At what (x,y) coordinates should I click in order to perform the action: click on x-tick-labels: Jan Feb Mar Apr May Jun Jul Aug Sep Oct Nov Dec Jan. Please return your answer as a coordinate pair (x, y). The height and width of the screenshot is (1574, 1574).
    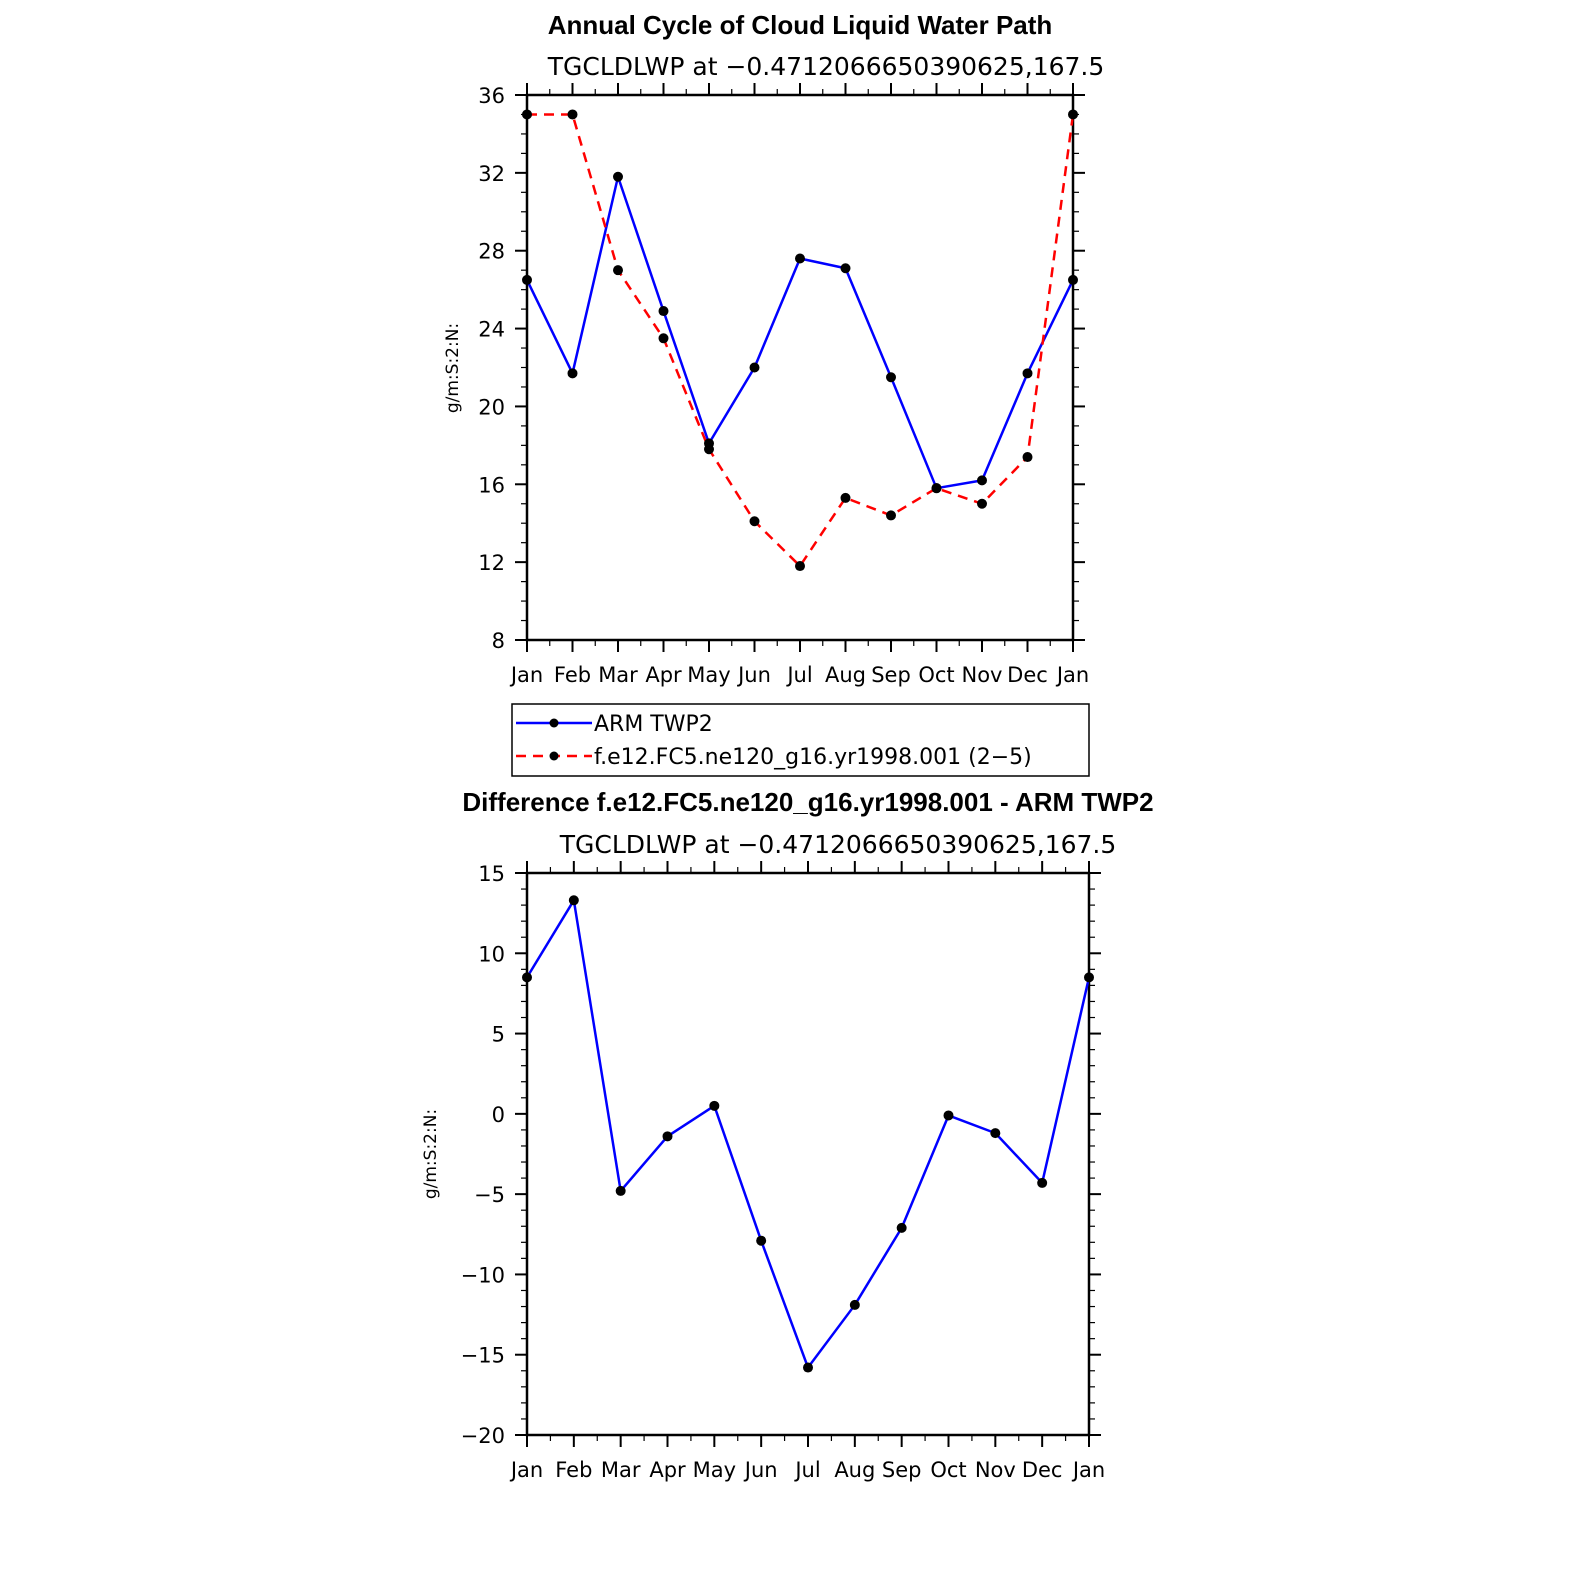
    Looking at the image, I should click on (799, 675).